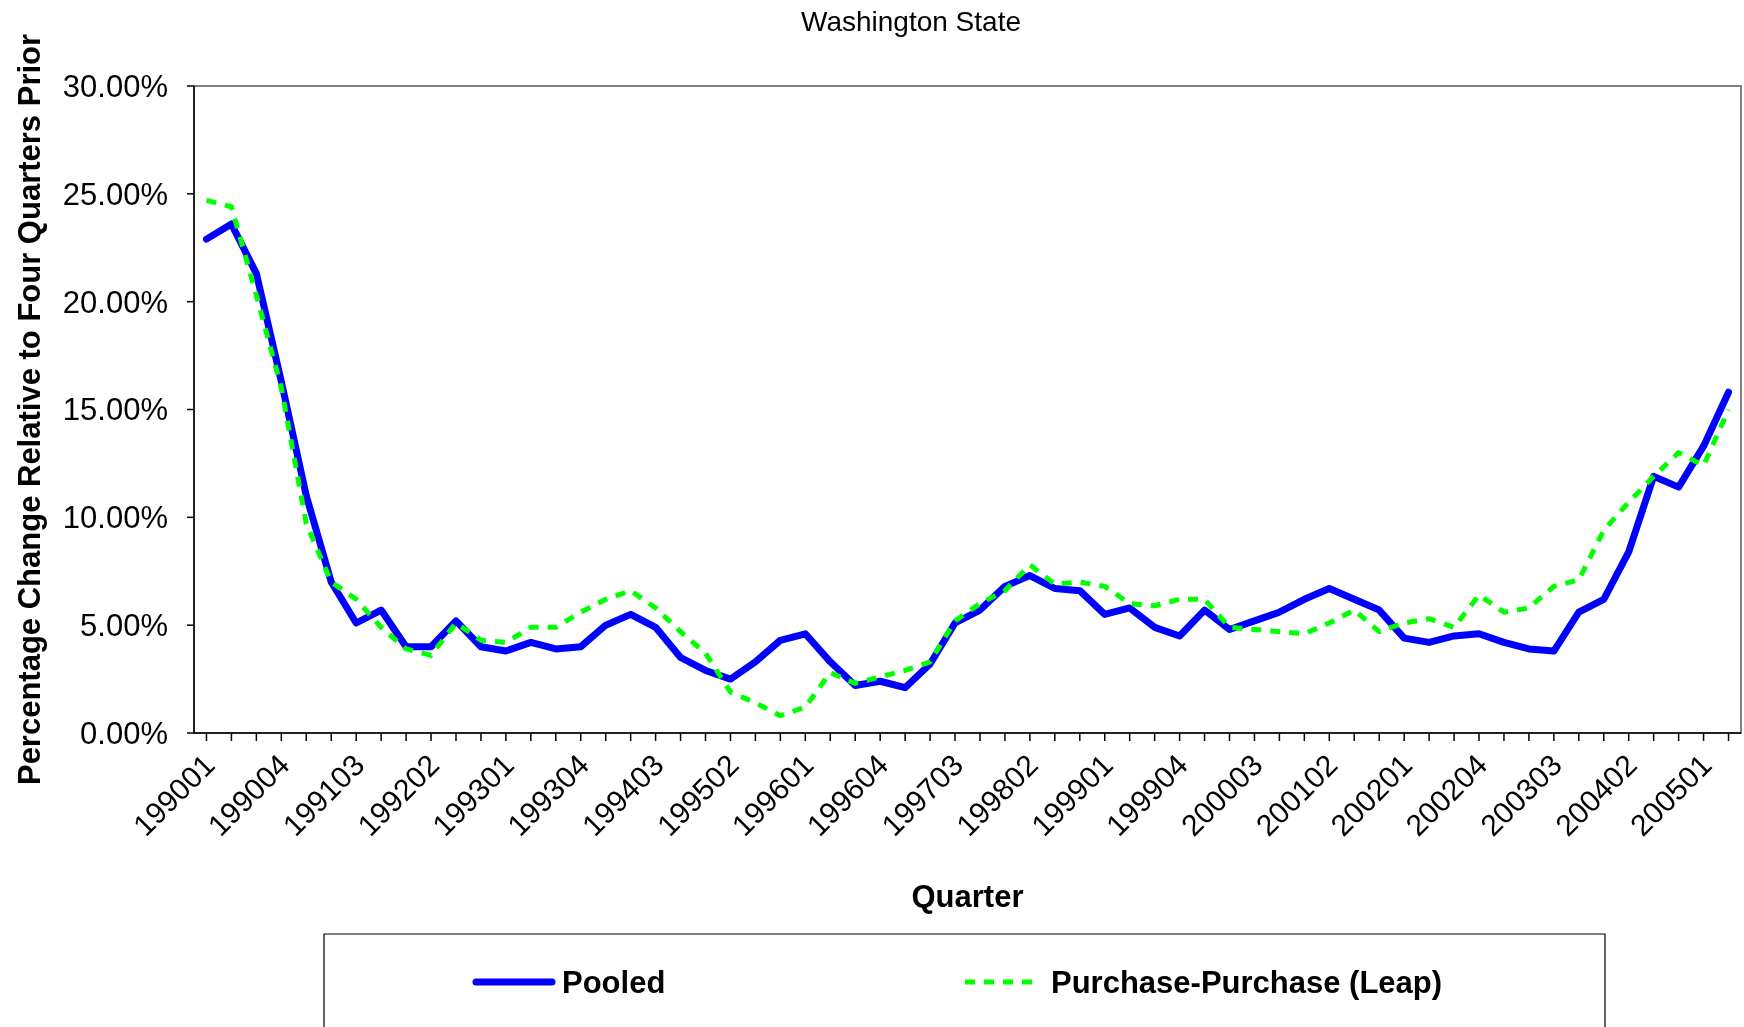 This screenshot has height=1027, width=1744. I want to click on y-axis-title: Percentage Change Relative to Four Quarters Prior, so click(29, 409).